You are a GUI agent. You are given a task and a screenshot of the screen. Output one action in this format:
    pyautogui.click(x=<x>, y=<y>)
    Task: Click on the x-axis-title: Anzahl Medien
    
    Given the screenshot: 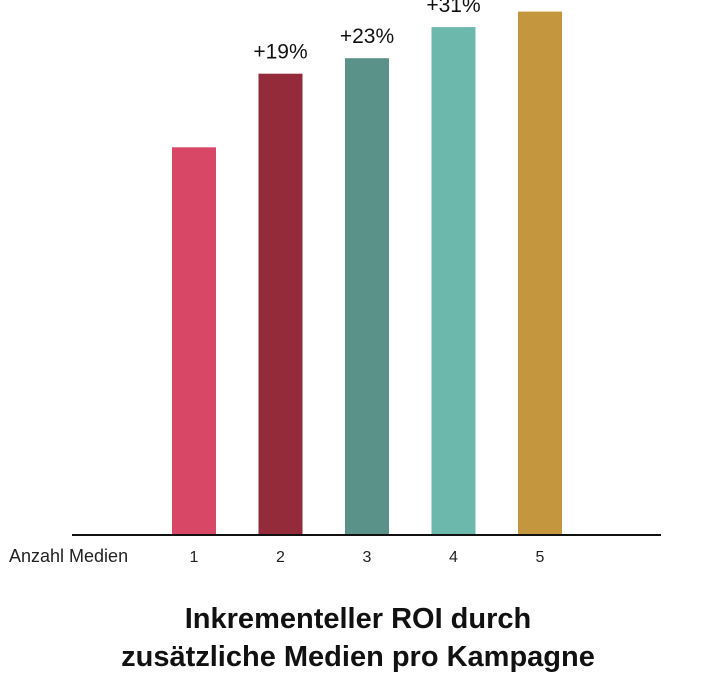 What is the action you would take?
    pyautogui.click(x=68, y=556)
    